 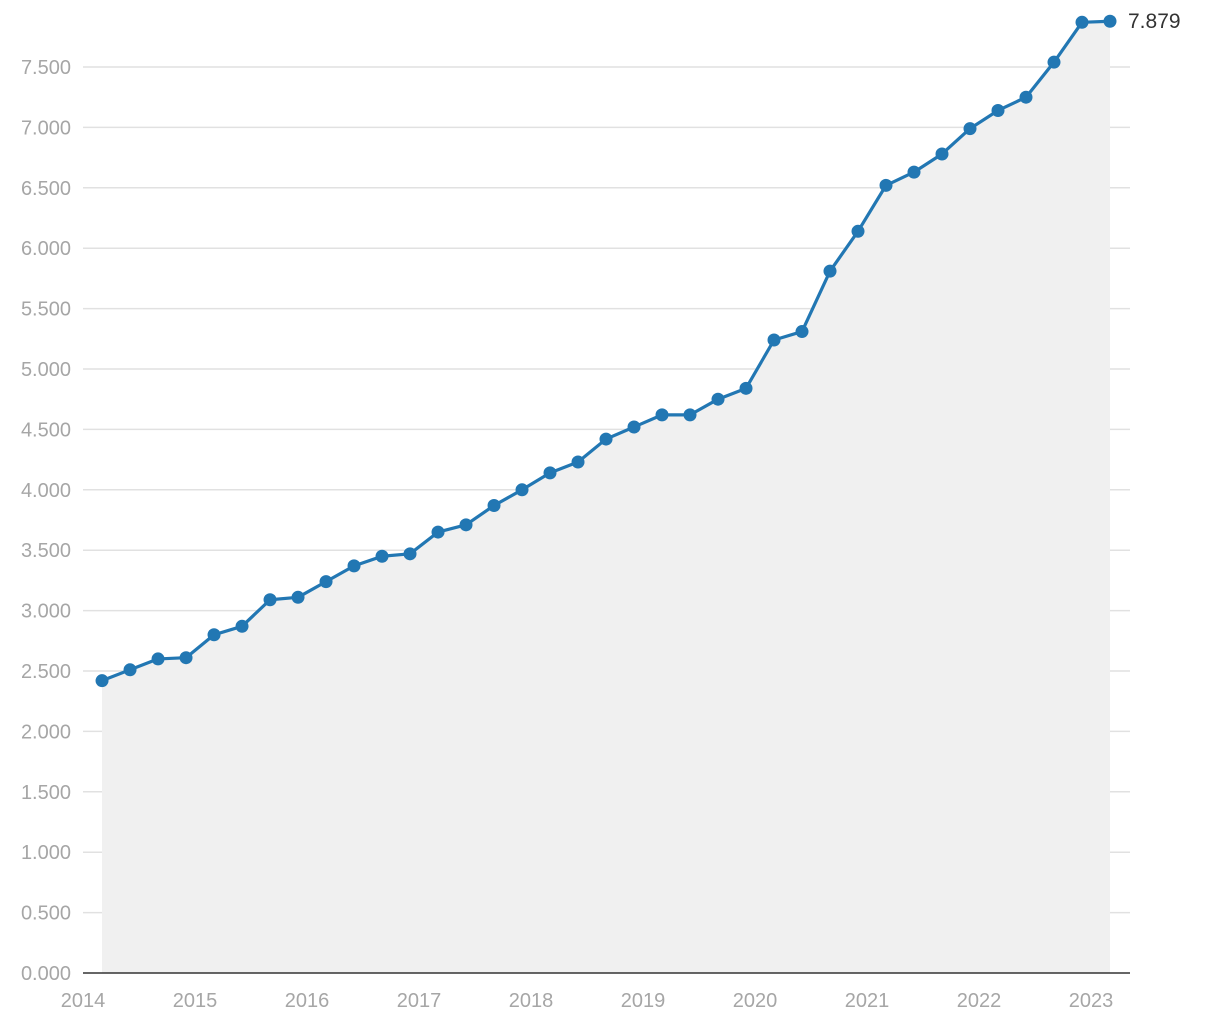 I want to click on x-tick-label: 2018, so click(x=531, y=1001).